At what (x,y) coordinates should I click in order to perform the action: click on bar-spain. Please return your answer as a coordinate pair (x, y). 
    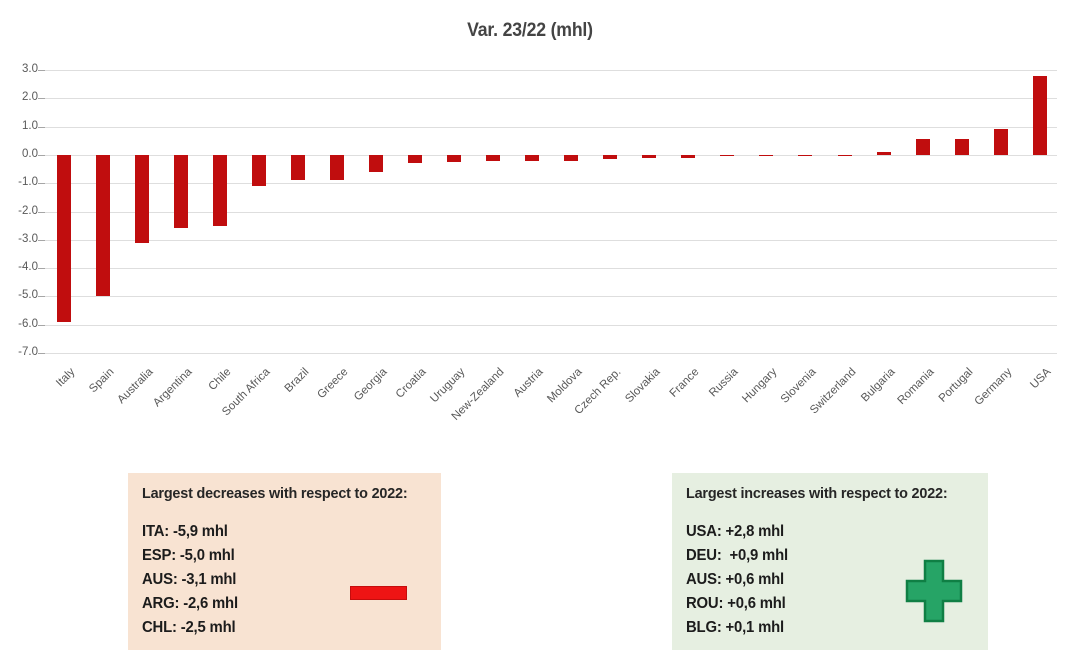
    Looking at the image, I should click on (102, 225).